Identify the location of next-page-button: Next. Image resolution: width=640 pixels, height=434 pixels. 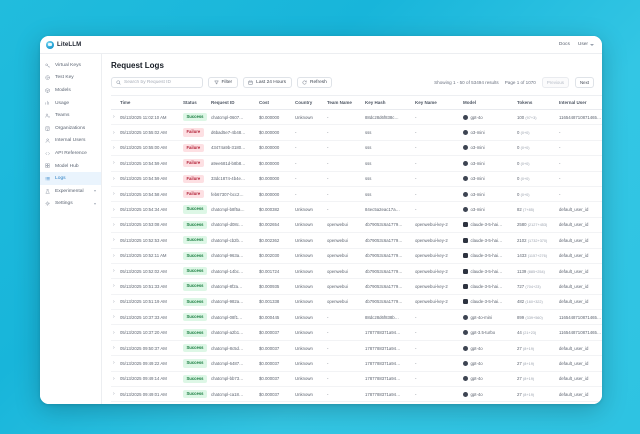
(584, 82).